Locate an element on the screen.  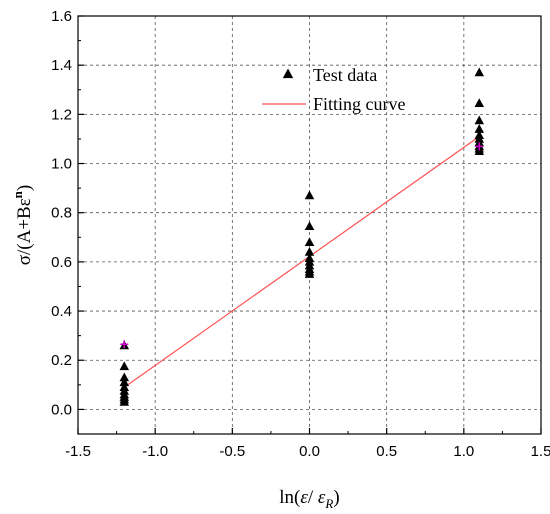
y-tick-label: 1.6 is located at coordinates (61, 16).